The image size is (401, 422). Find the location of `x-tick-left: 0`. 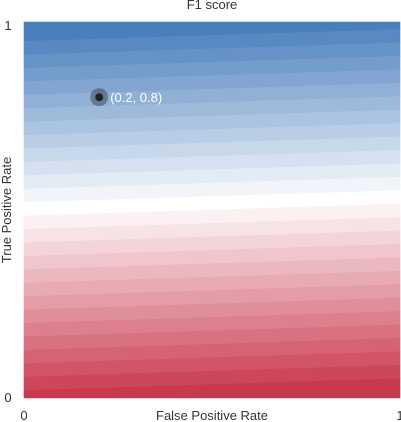

x-tick-left: 0 is located at coordinates (23, 415).